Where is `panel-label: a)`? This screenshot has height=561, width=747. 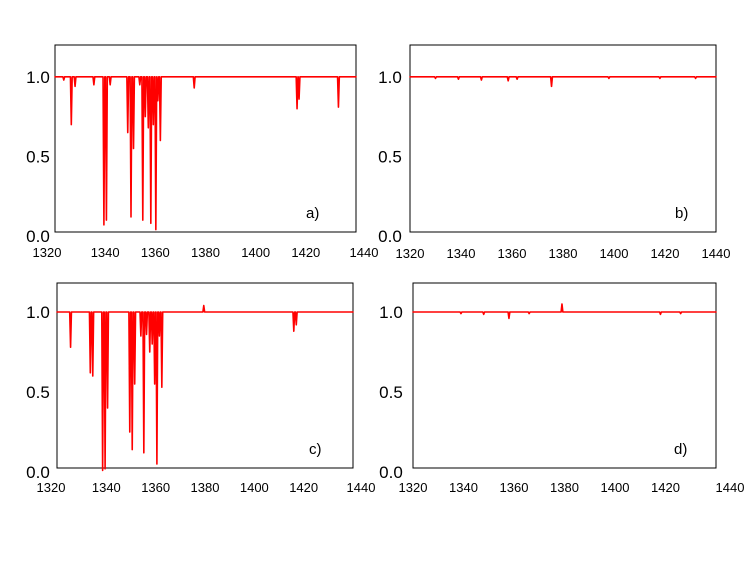
panel-label: a) is located at coordinates (312, 213).